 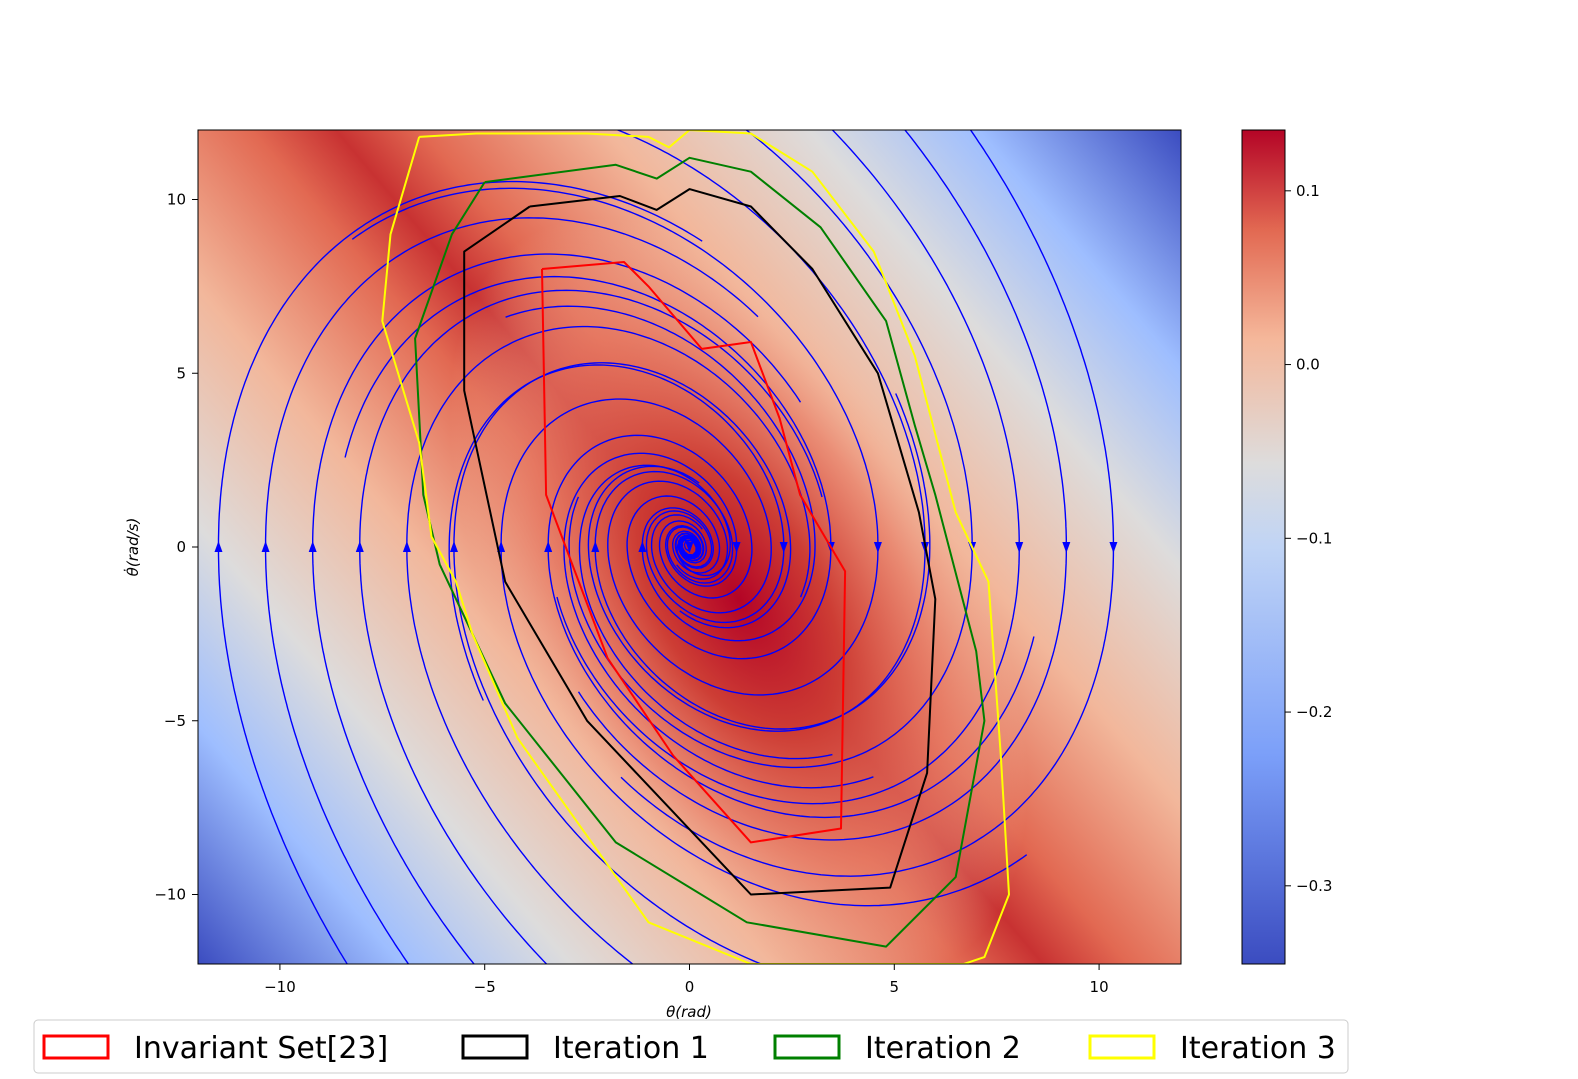 What do you see at coordinates (1099, 987) in the screenshot?
I see `x-tick-label: 10` at bounding box center [1099, 987].